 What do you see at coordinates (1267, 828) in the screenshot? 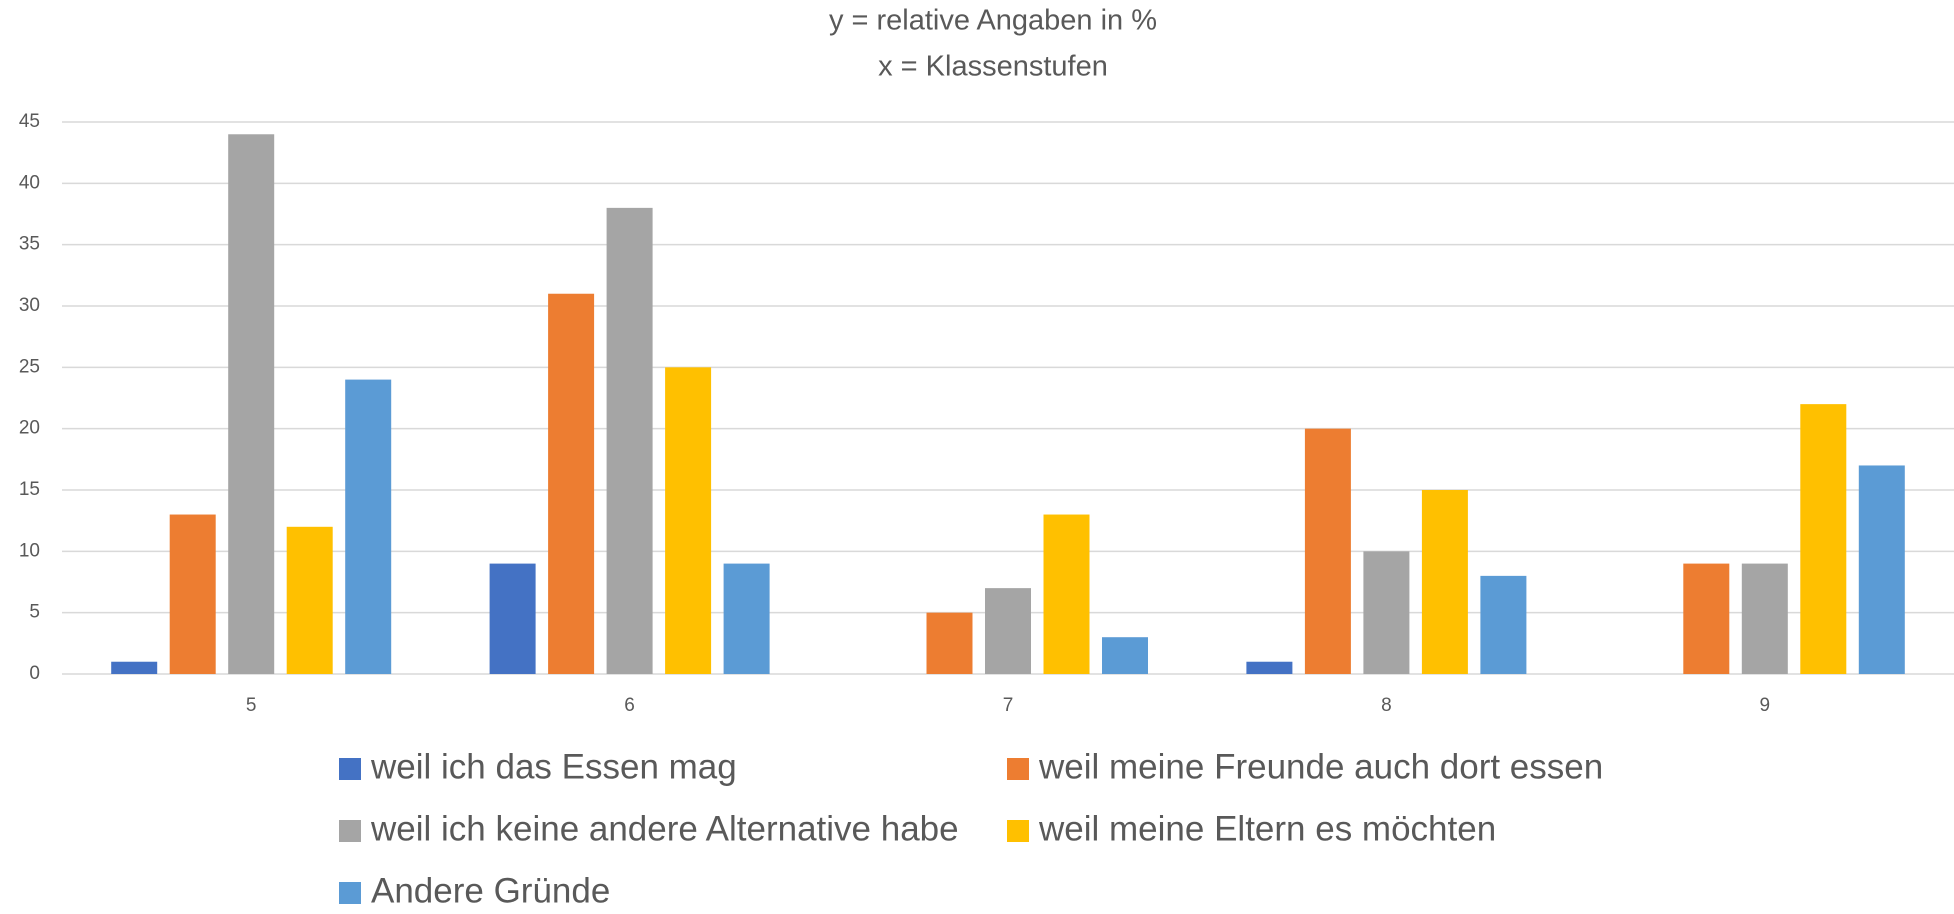
I see `legend-label: weil meine Eltern es möchten` at bounding box center [1267, 828].